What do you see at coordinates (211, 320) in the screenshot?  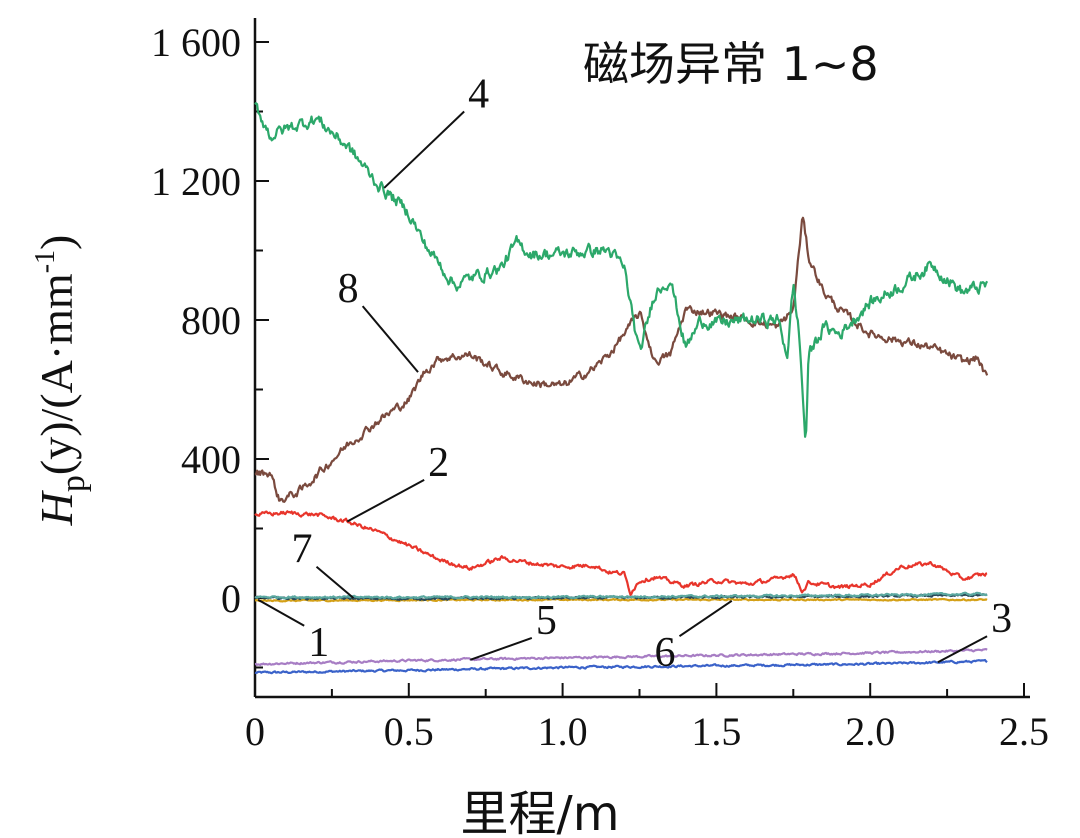 I see `y-tick-label: 800` at bounding box center [211, 320].